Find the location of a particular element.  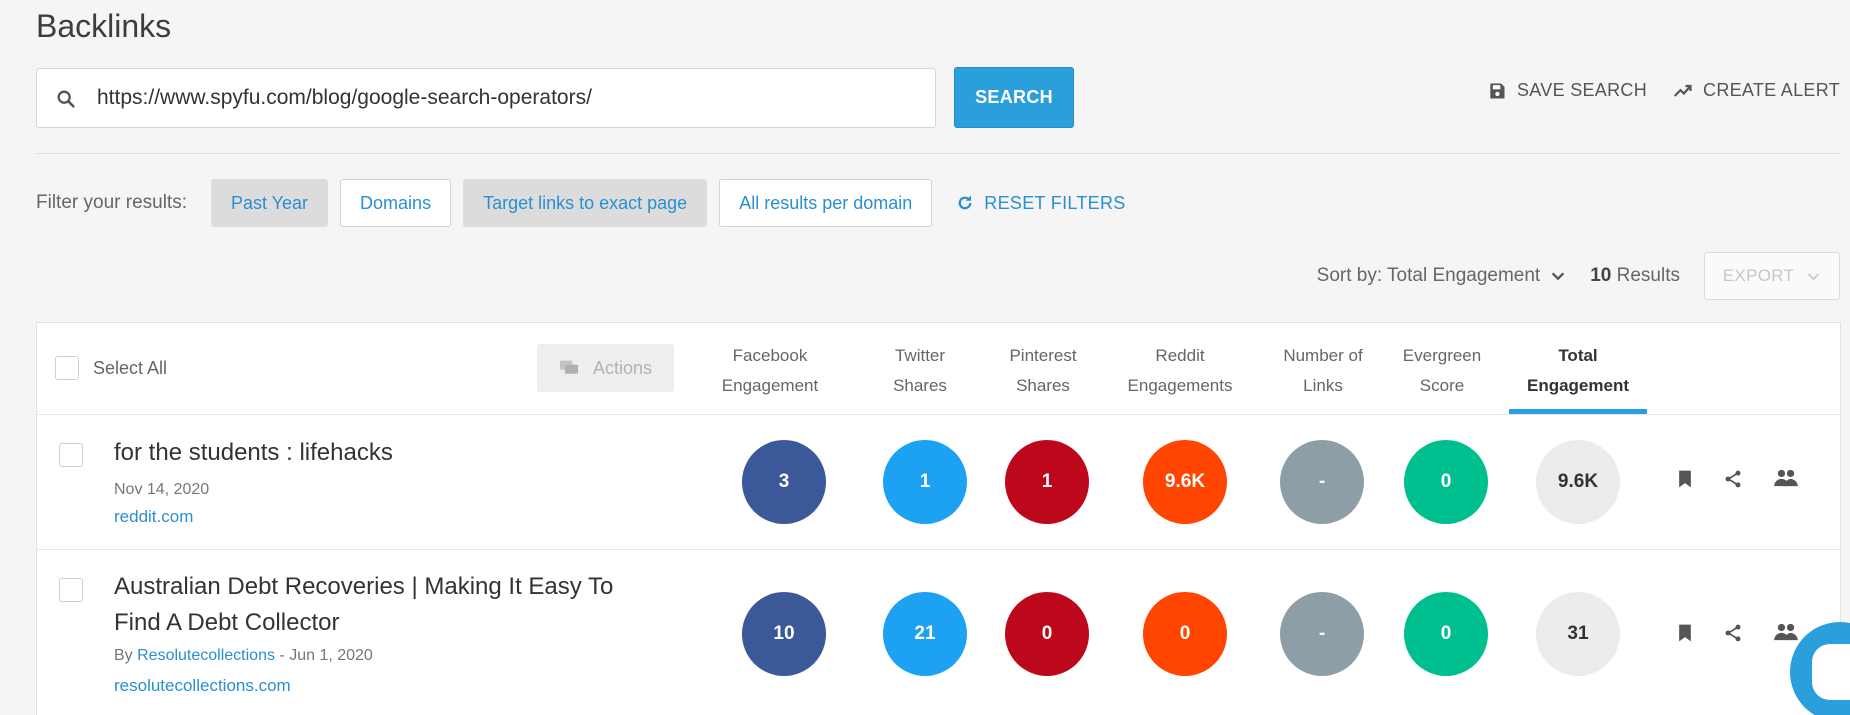

create-alert-button: CREATE ALERT is located at coordinates (1756, 90).